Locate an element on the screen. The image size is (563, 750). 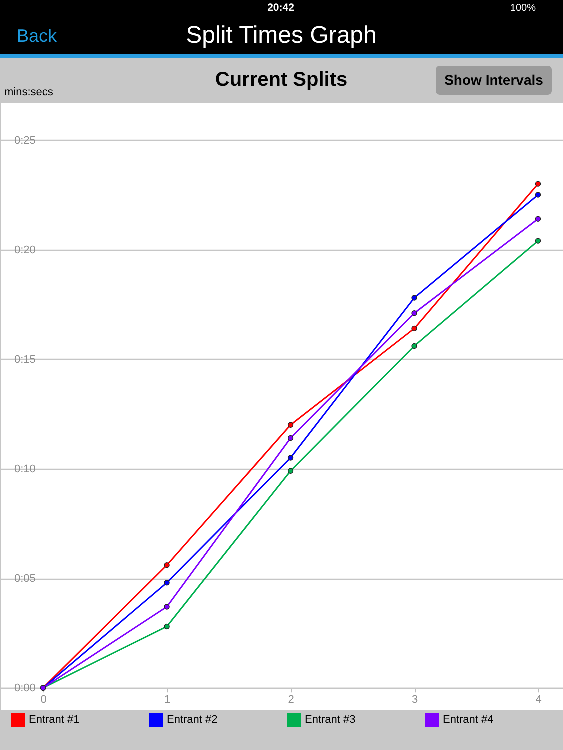
legend-label: Entrant #4 is located at coordinates (468, 720).